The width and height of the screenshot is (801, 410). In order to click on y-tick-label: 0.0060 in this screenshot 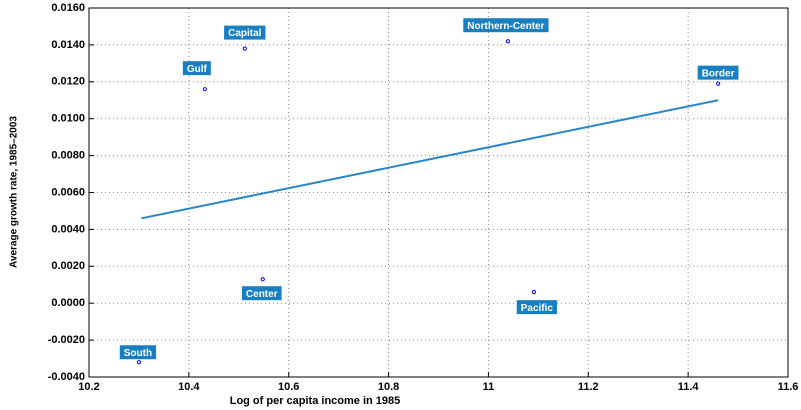, I will do `click(68, 192)`.